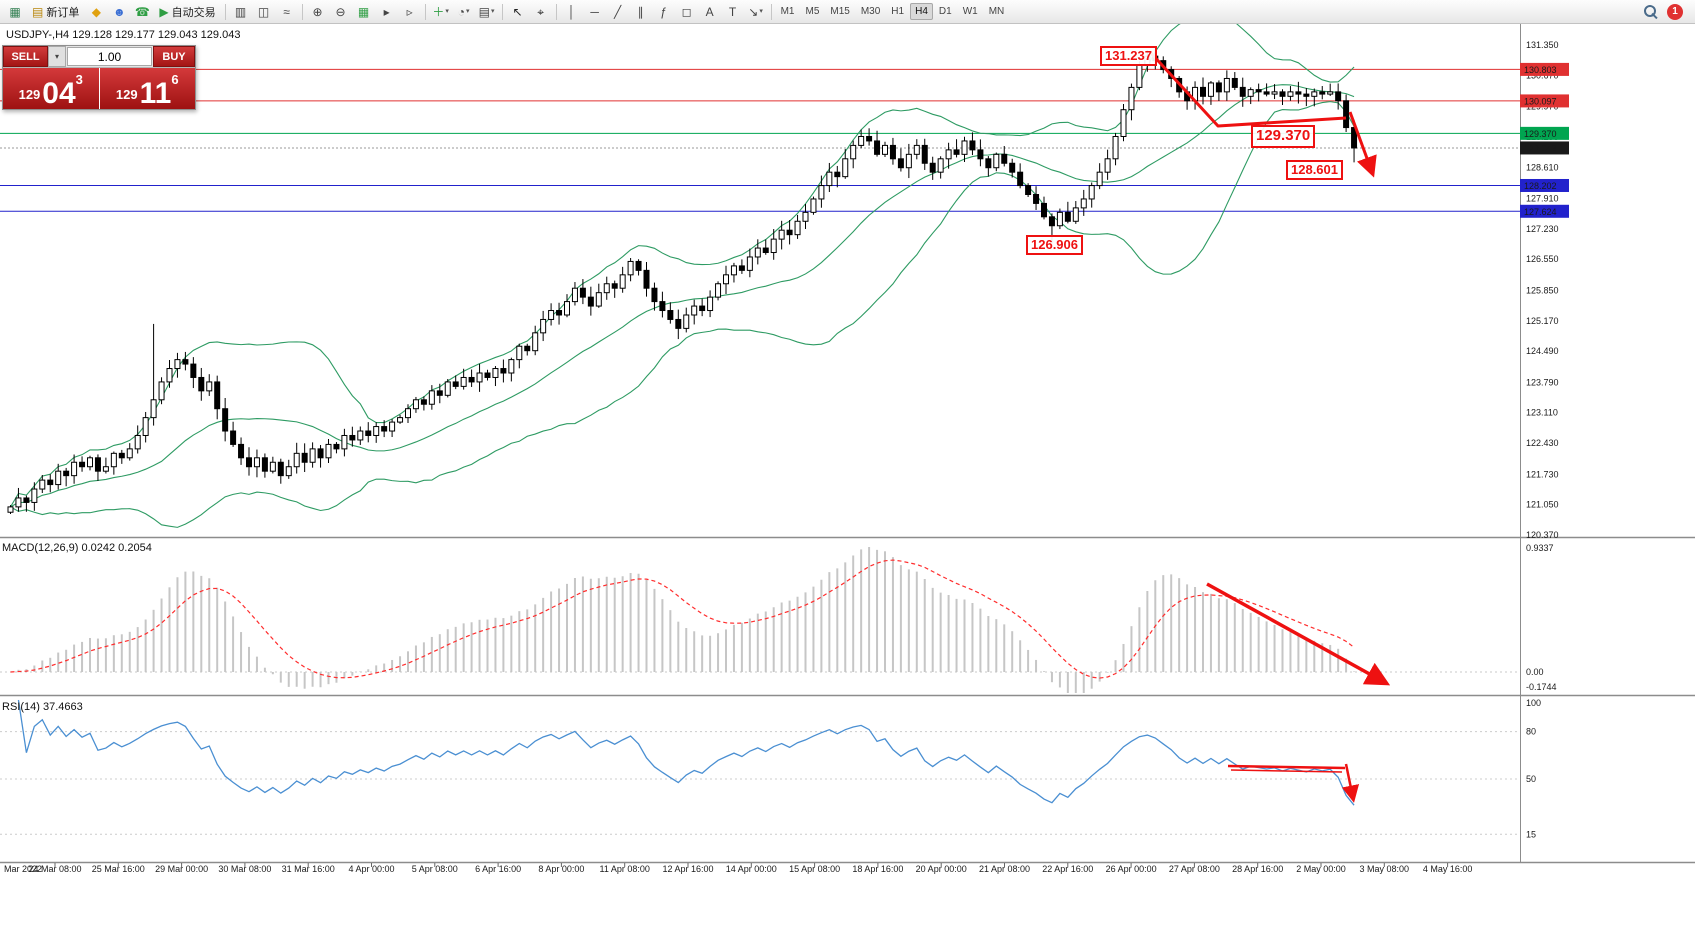 Image resolution: width=1695 pixels, height=946 pixels. Describe the element at coordinates (640, 11) in the screenshot. I see `channel-icon: ∥` at that location.